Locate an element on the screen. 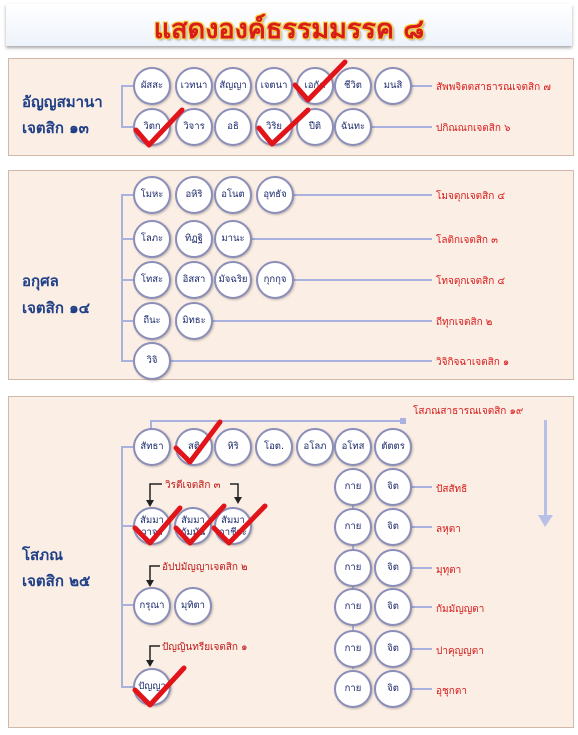  row-label: โทจตุกเจตสิก ๔ is located at coordinates (471, 281).